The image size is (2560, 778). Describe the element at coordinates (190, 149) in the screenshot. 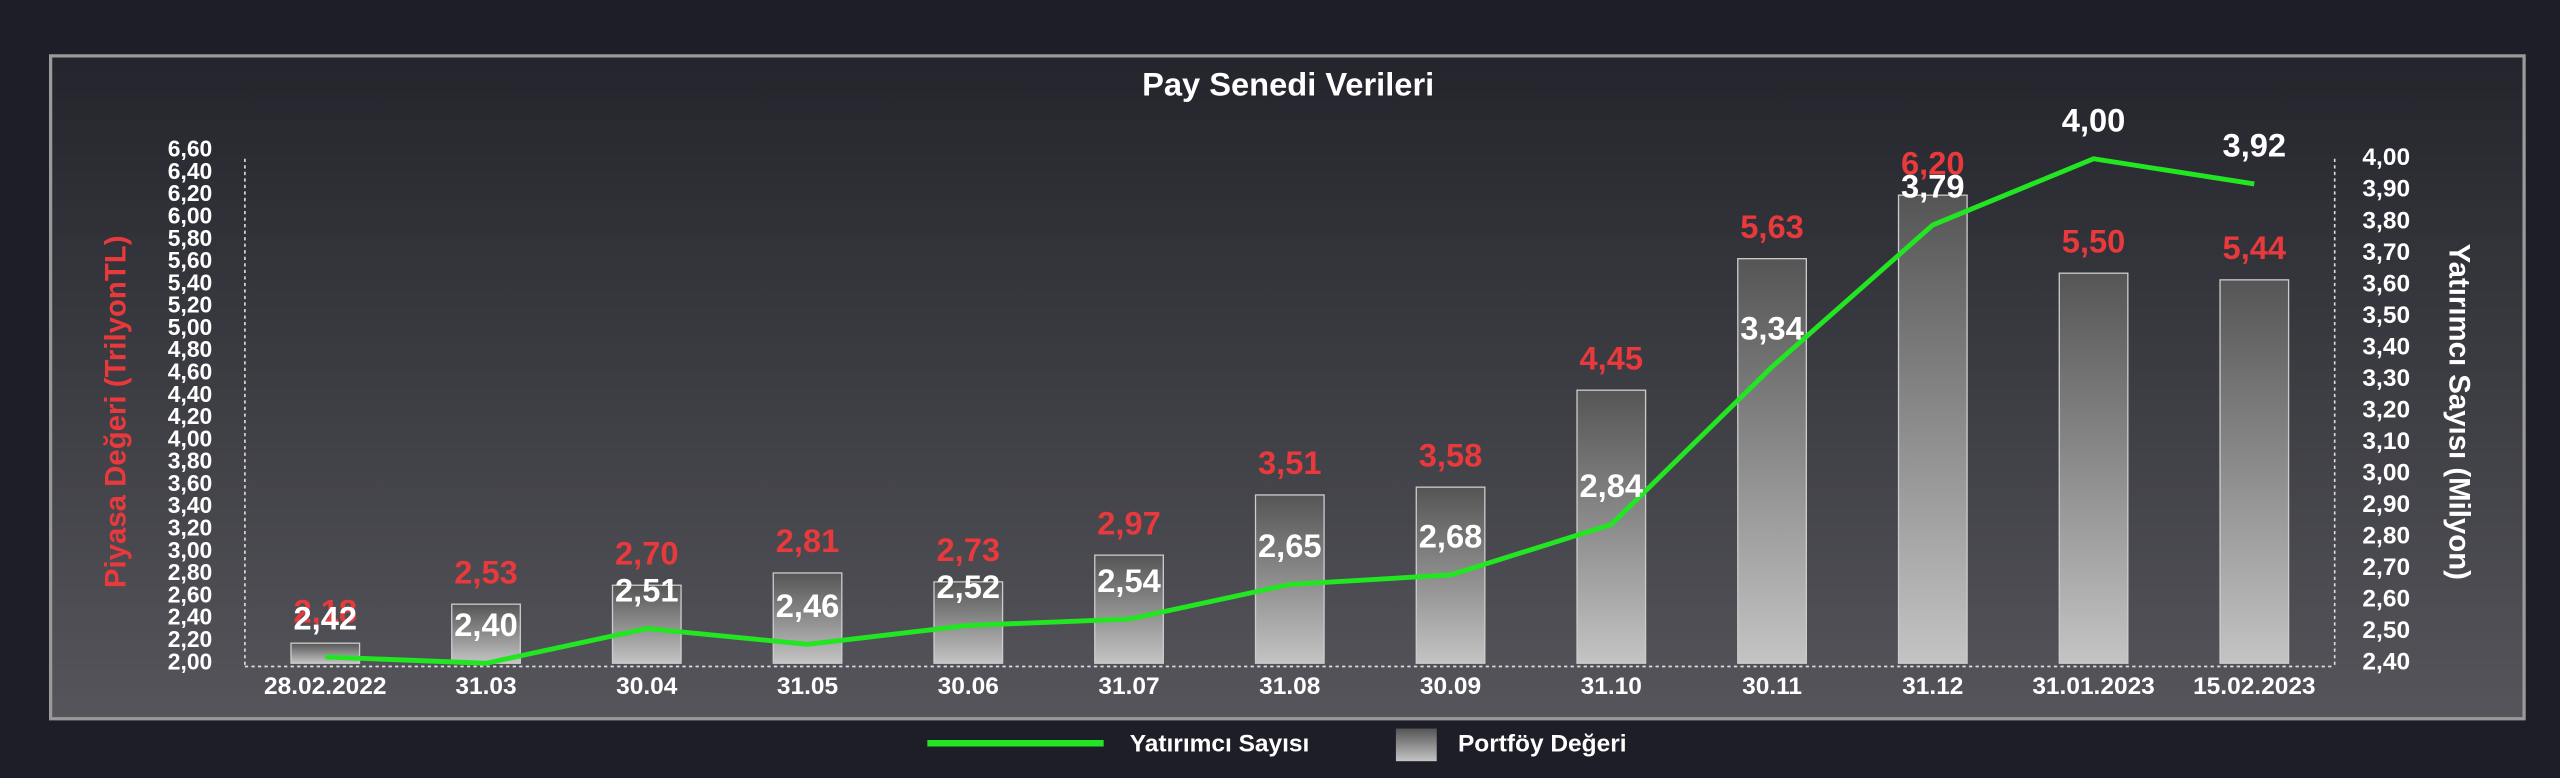

I see `y-tick-label: 6,60` at that location.